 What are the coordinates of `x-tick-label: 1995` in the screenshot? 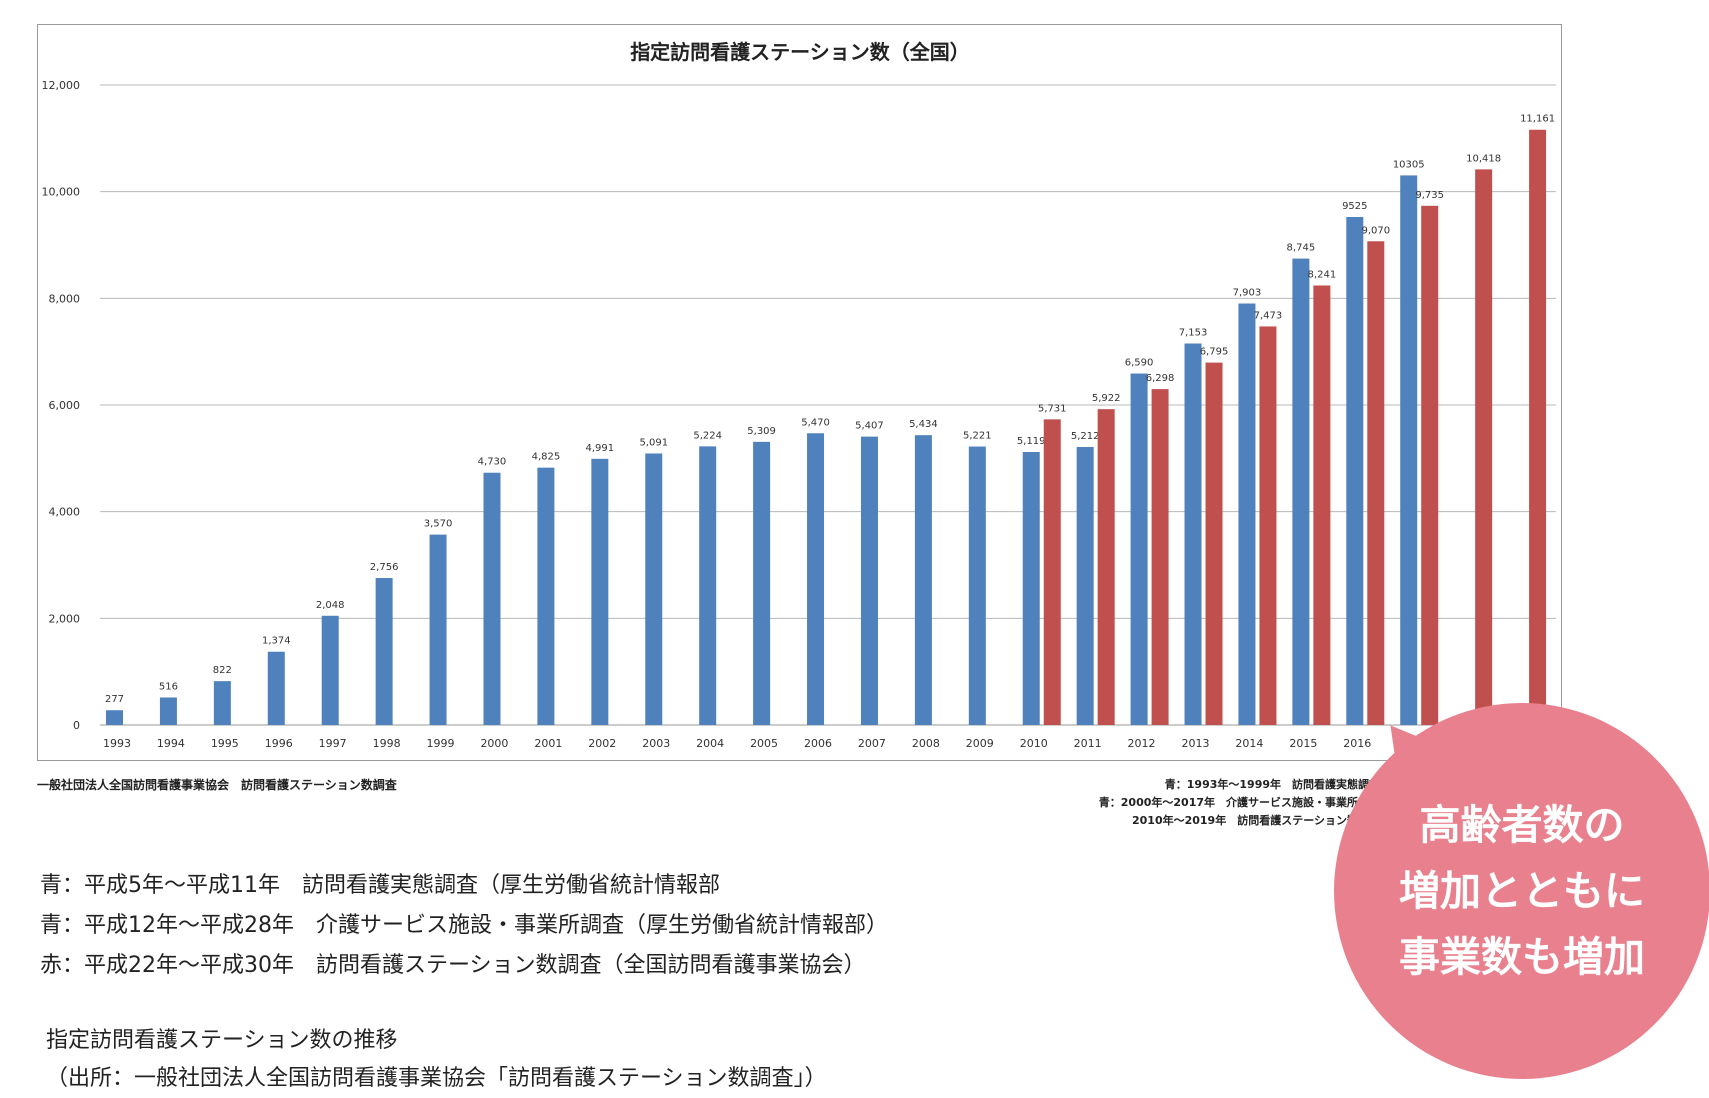 It's located at (225, 743).